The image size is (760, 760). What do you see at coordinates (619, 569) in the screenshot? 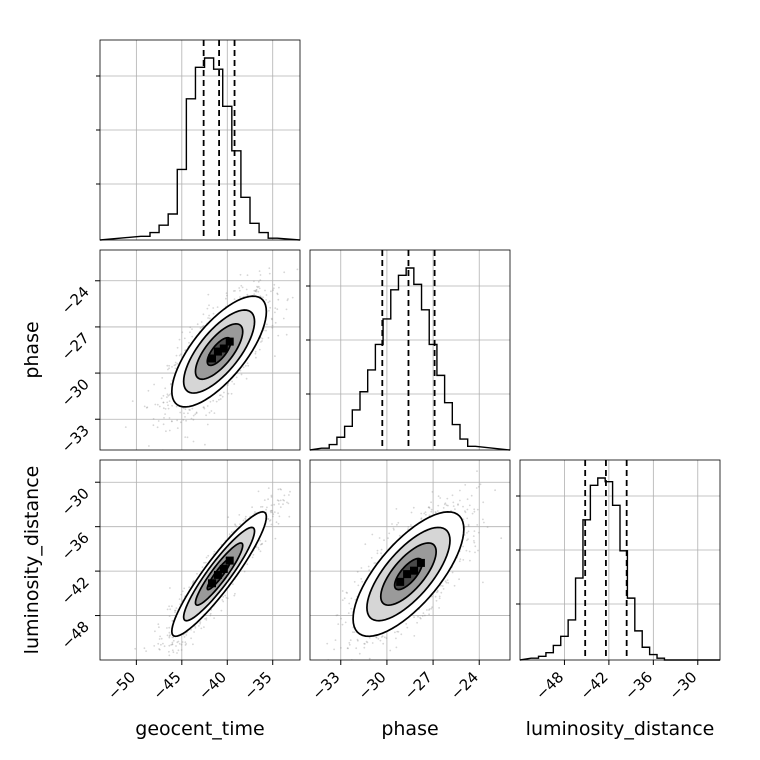
I see `histogram-luminosity_distance` at bounding box center [619, 569].